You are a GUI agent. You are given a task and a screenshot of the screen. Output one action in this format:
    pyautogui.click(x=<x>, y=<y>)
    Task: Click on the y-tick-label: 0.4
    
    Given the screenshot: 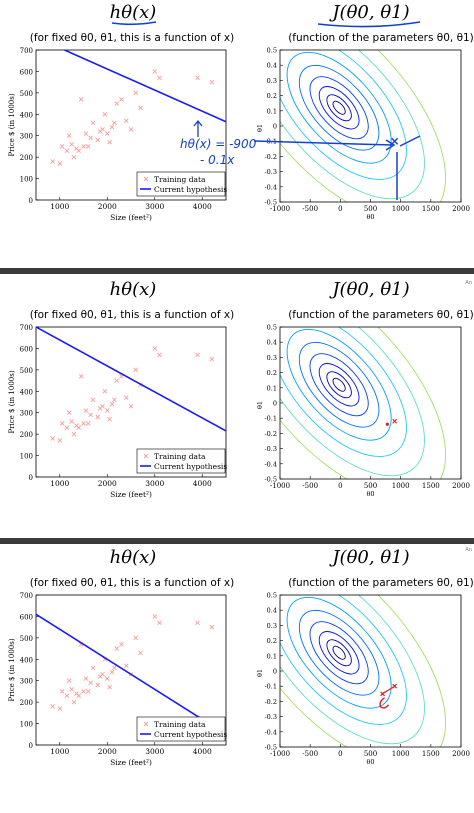 What is the action you would take?
    pyautogui.click(x=272, y=343)
    